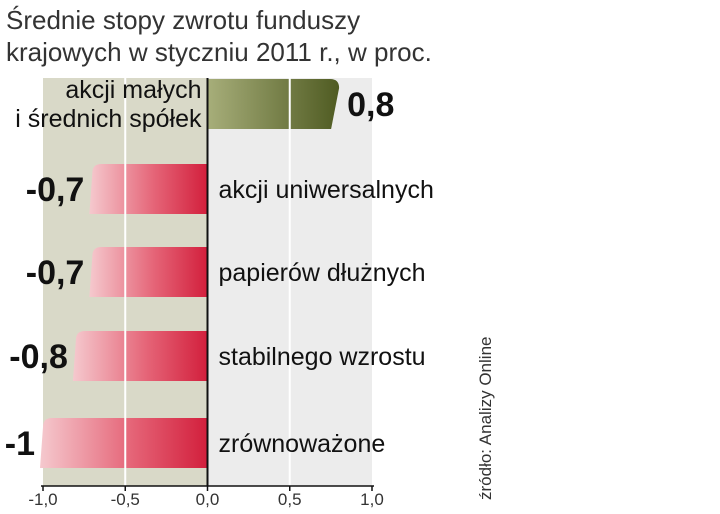 Image resolution: width=720 pixels, height=514 pixels. I want to click on x-tick-label: 0,0, so click(208, 499).